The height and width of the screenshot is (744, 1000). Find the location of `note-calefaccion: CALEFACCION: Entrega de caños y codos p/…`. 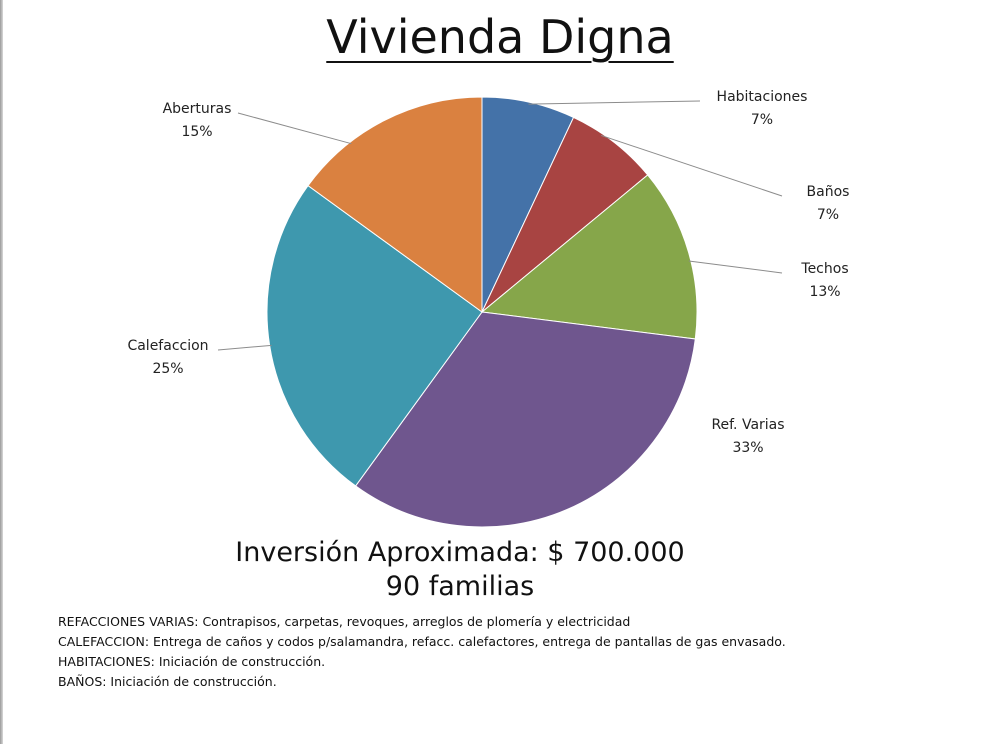

note-calefaccion: CALEFACCION: Entrega de caños y codos p/… is located at coordinates (422, 641).